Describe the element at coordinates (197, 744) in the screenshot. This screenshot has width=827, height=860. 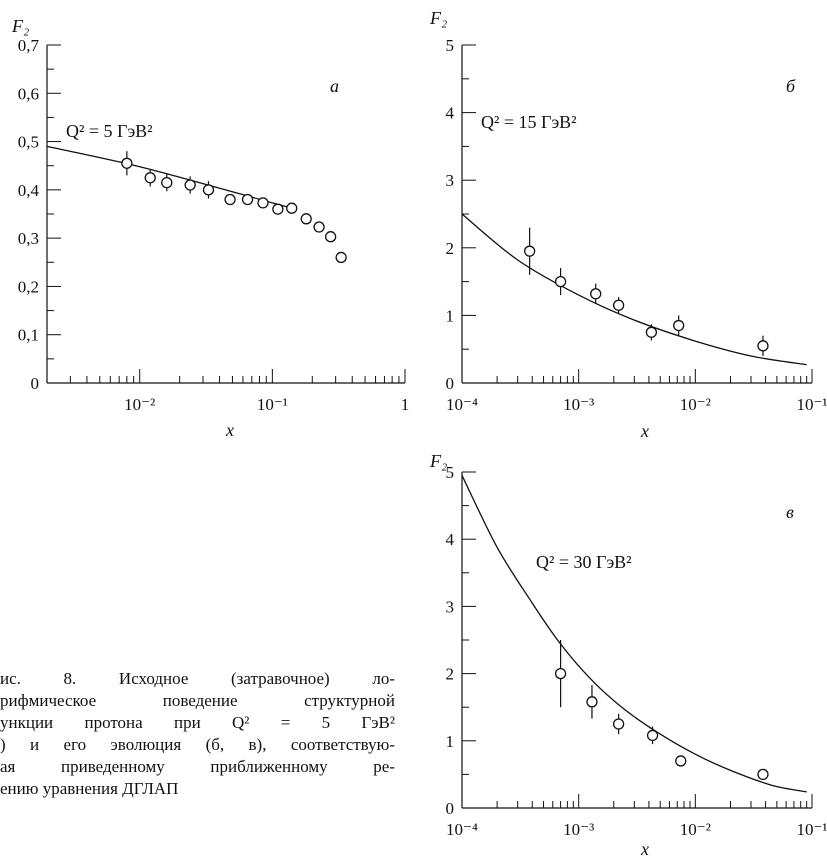
I see `caption-line: ) и его эволюция (б, в), соответствую-` at that location.